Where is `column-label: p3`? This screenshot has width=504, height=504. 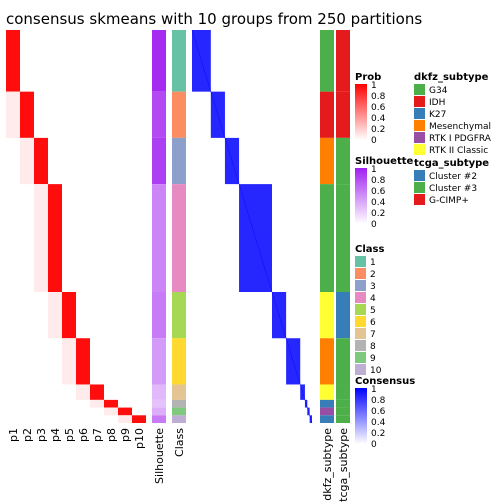 column-label: p3 is located at coordinates (41, 435).